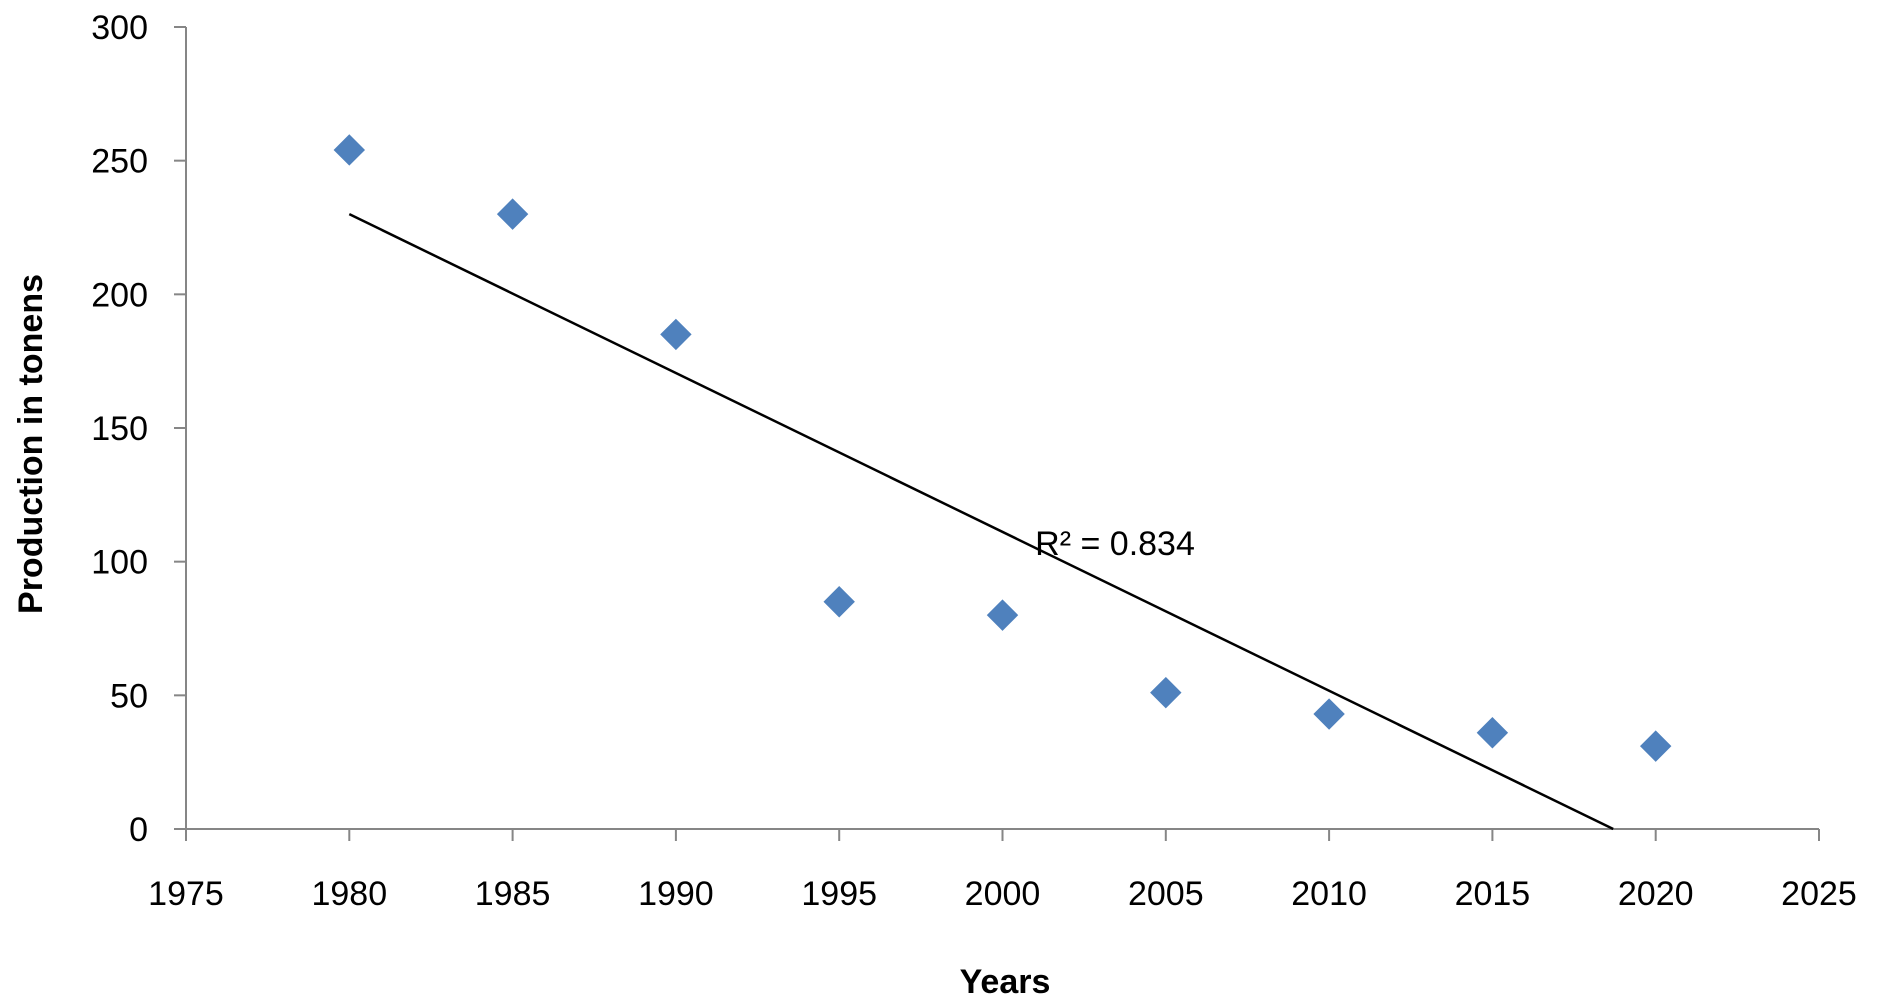 This screenshot has width=1879, height=998. I want to click on x-tick-label: 2010, so click(1329, 894).